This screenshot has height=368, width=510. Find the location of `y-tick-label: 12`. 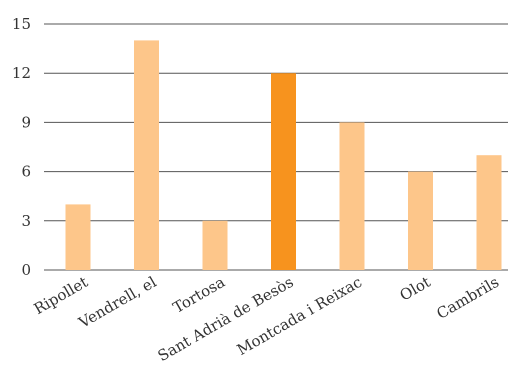

y-tick-label: 12 is located at coordinates (21, 73).